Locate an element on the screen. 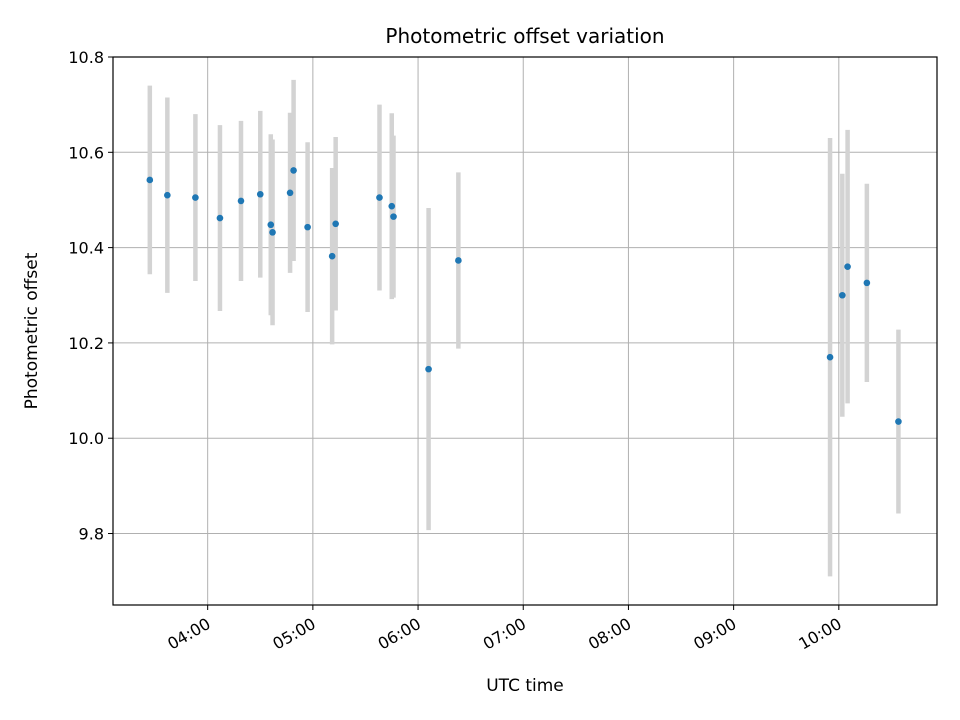  chart-title: Photometric offset variation is located at coordinates (524, 36).